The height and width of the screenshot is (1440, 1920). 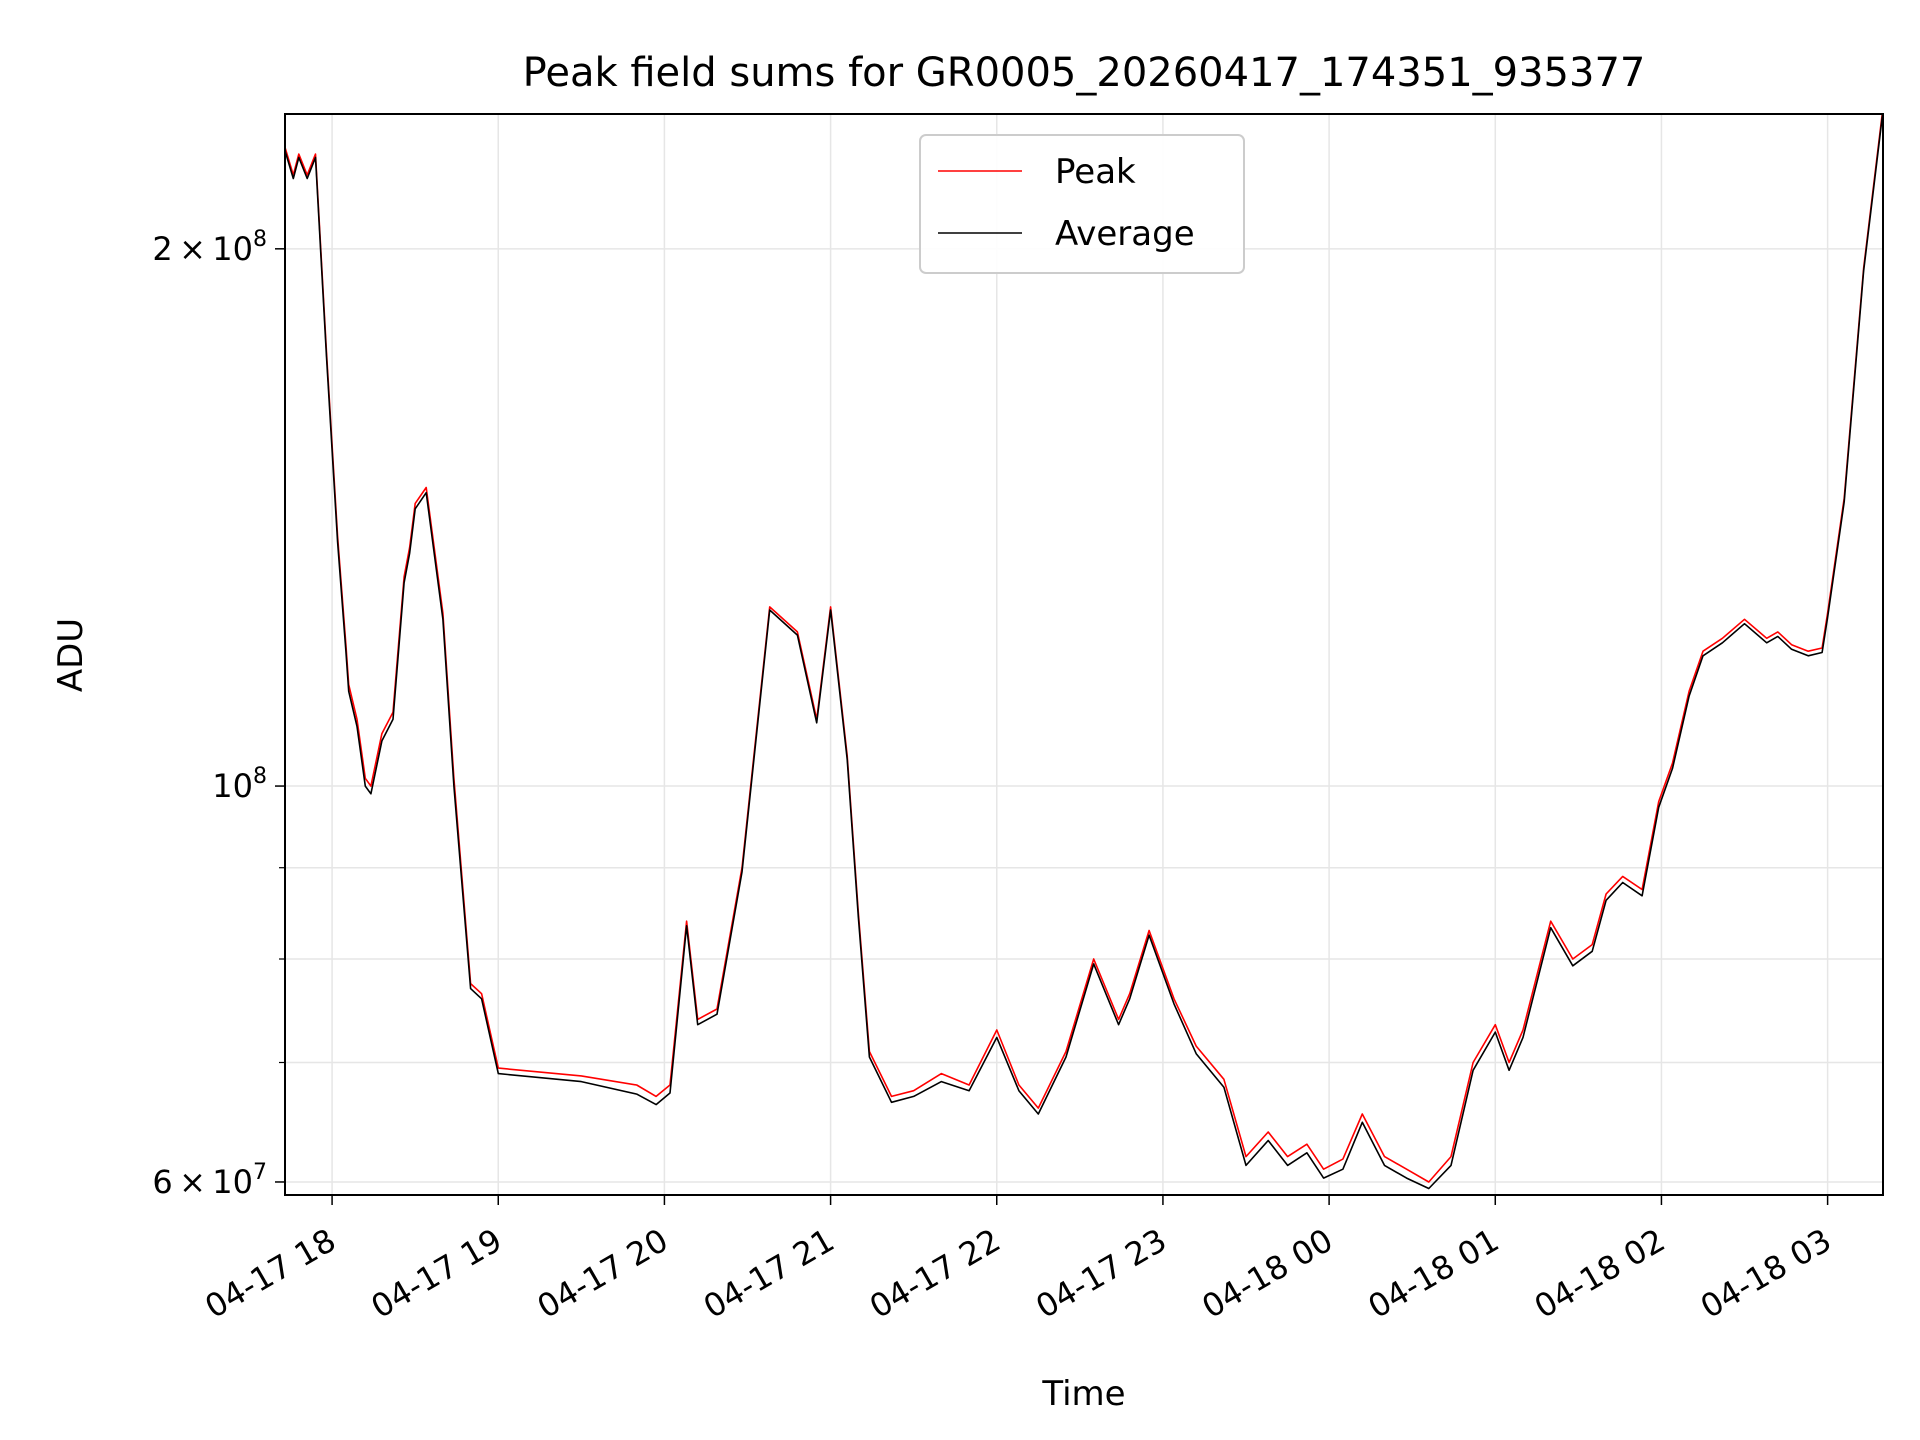 I want to click on x-axis-label: Time, so click(x=1083, y=1394).